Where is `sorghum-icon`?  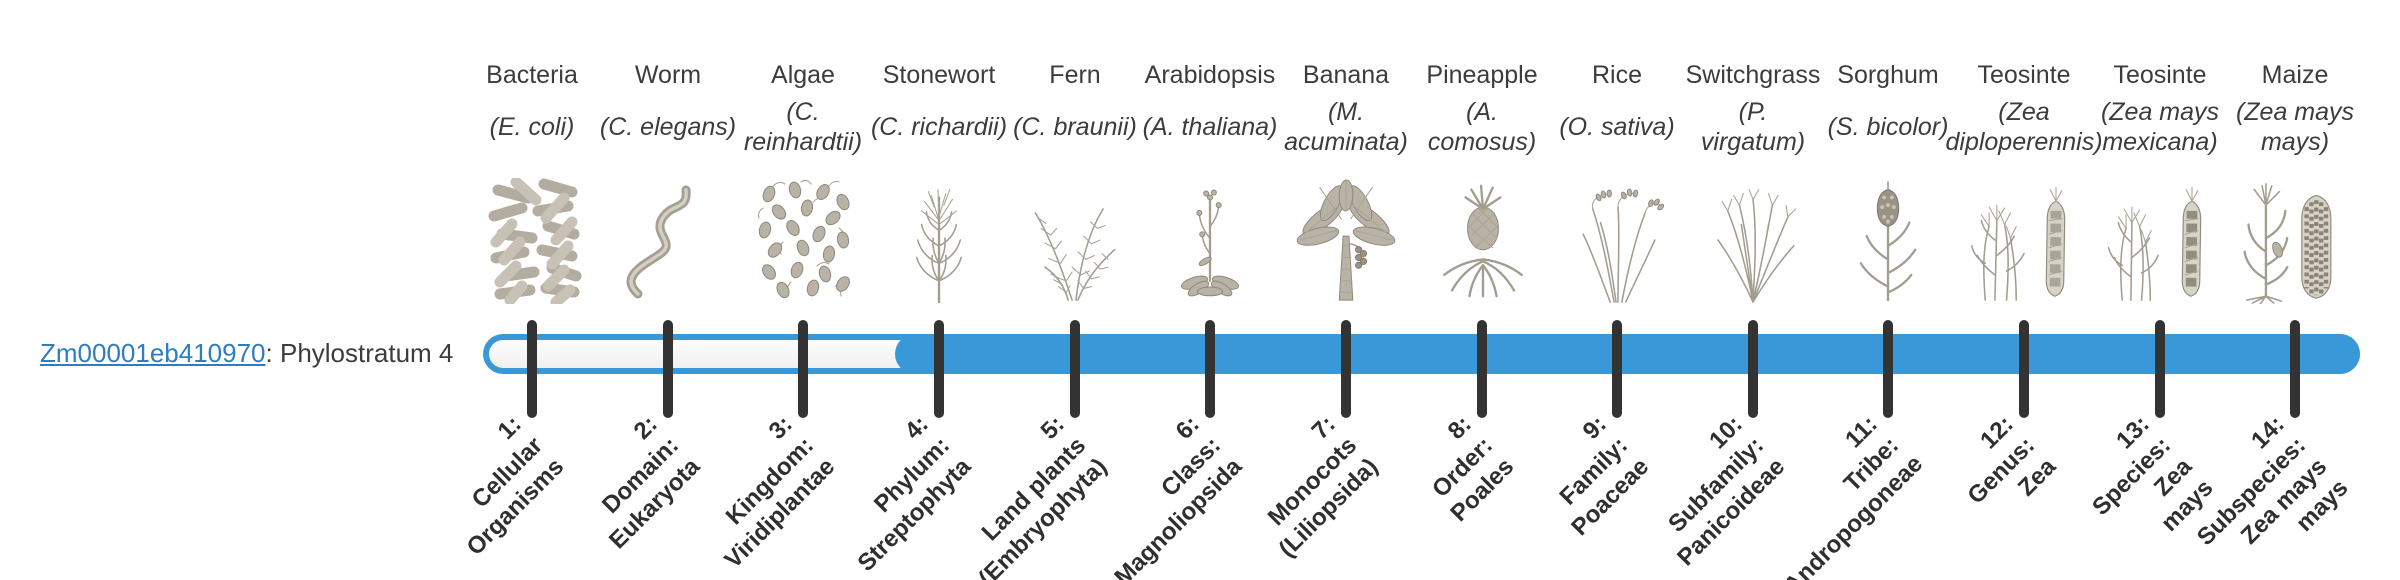 sorghum-icon is located at coordinates (1887, 241).